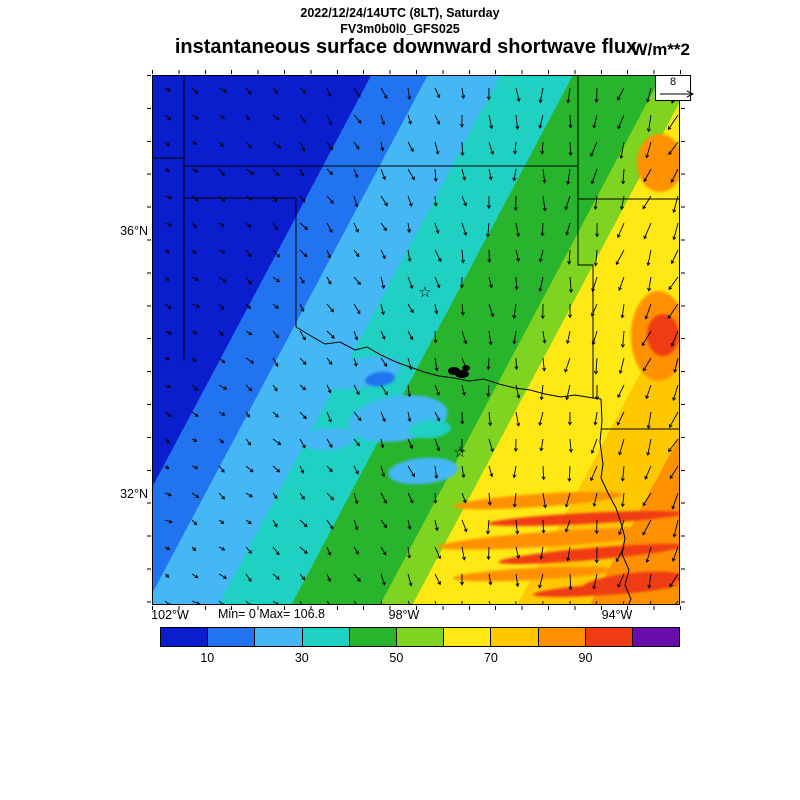 This screenshot has width=800, height=800. What do you see at coordinates (683, 340) in the screenshot?
I see `axis-minor-ticks-right` at bounding box center [683, 340].